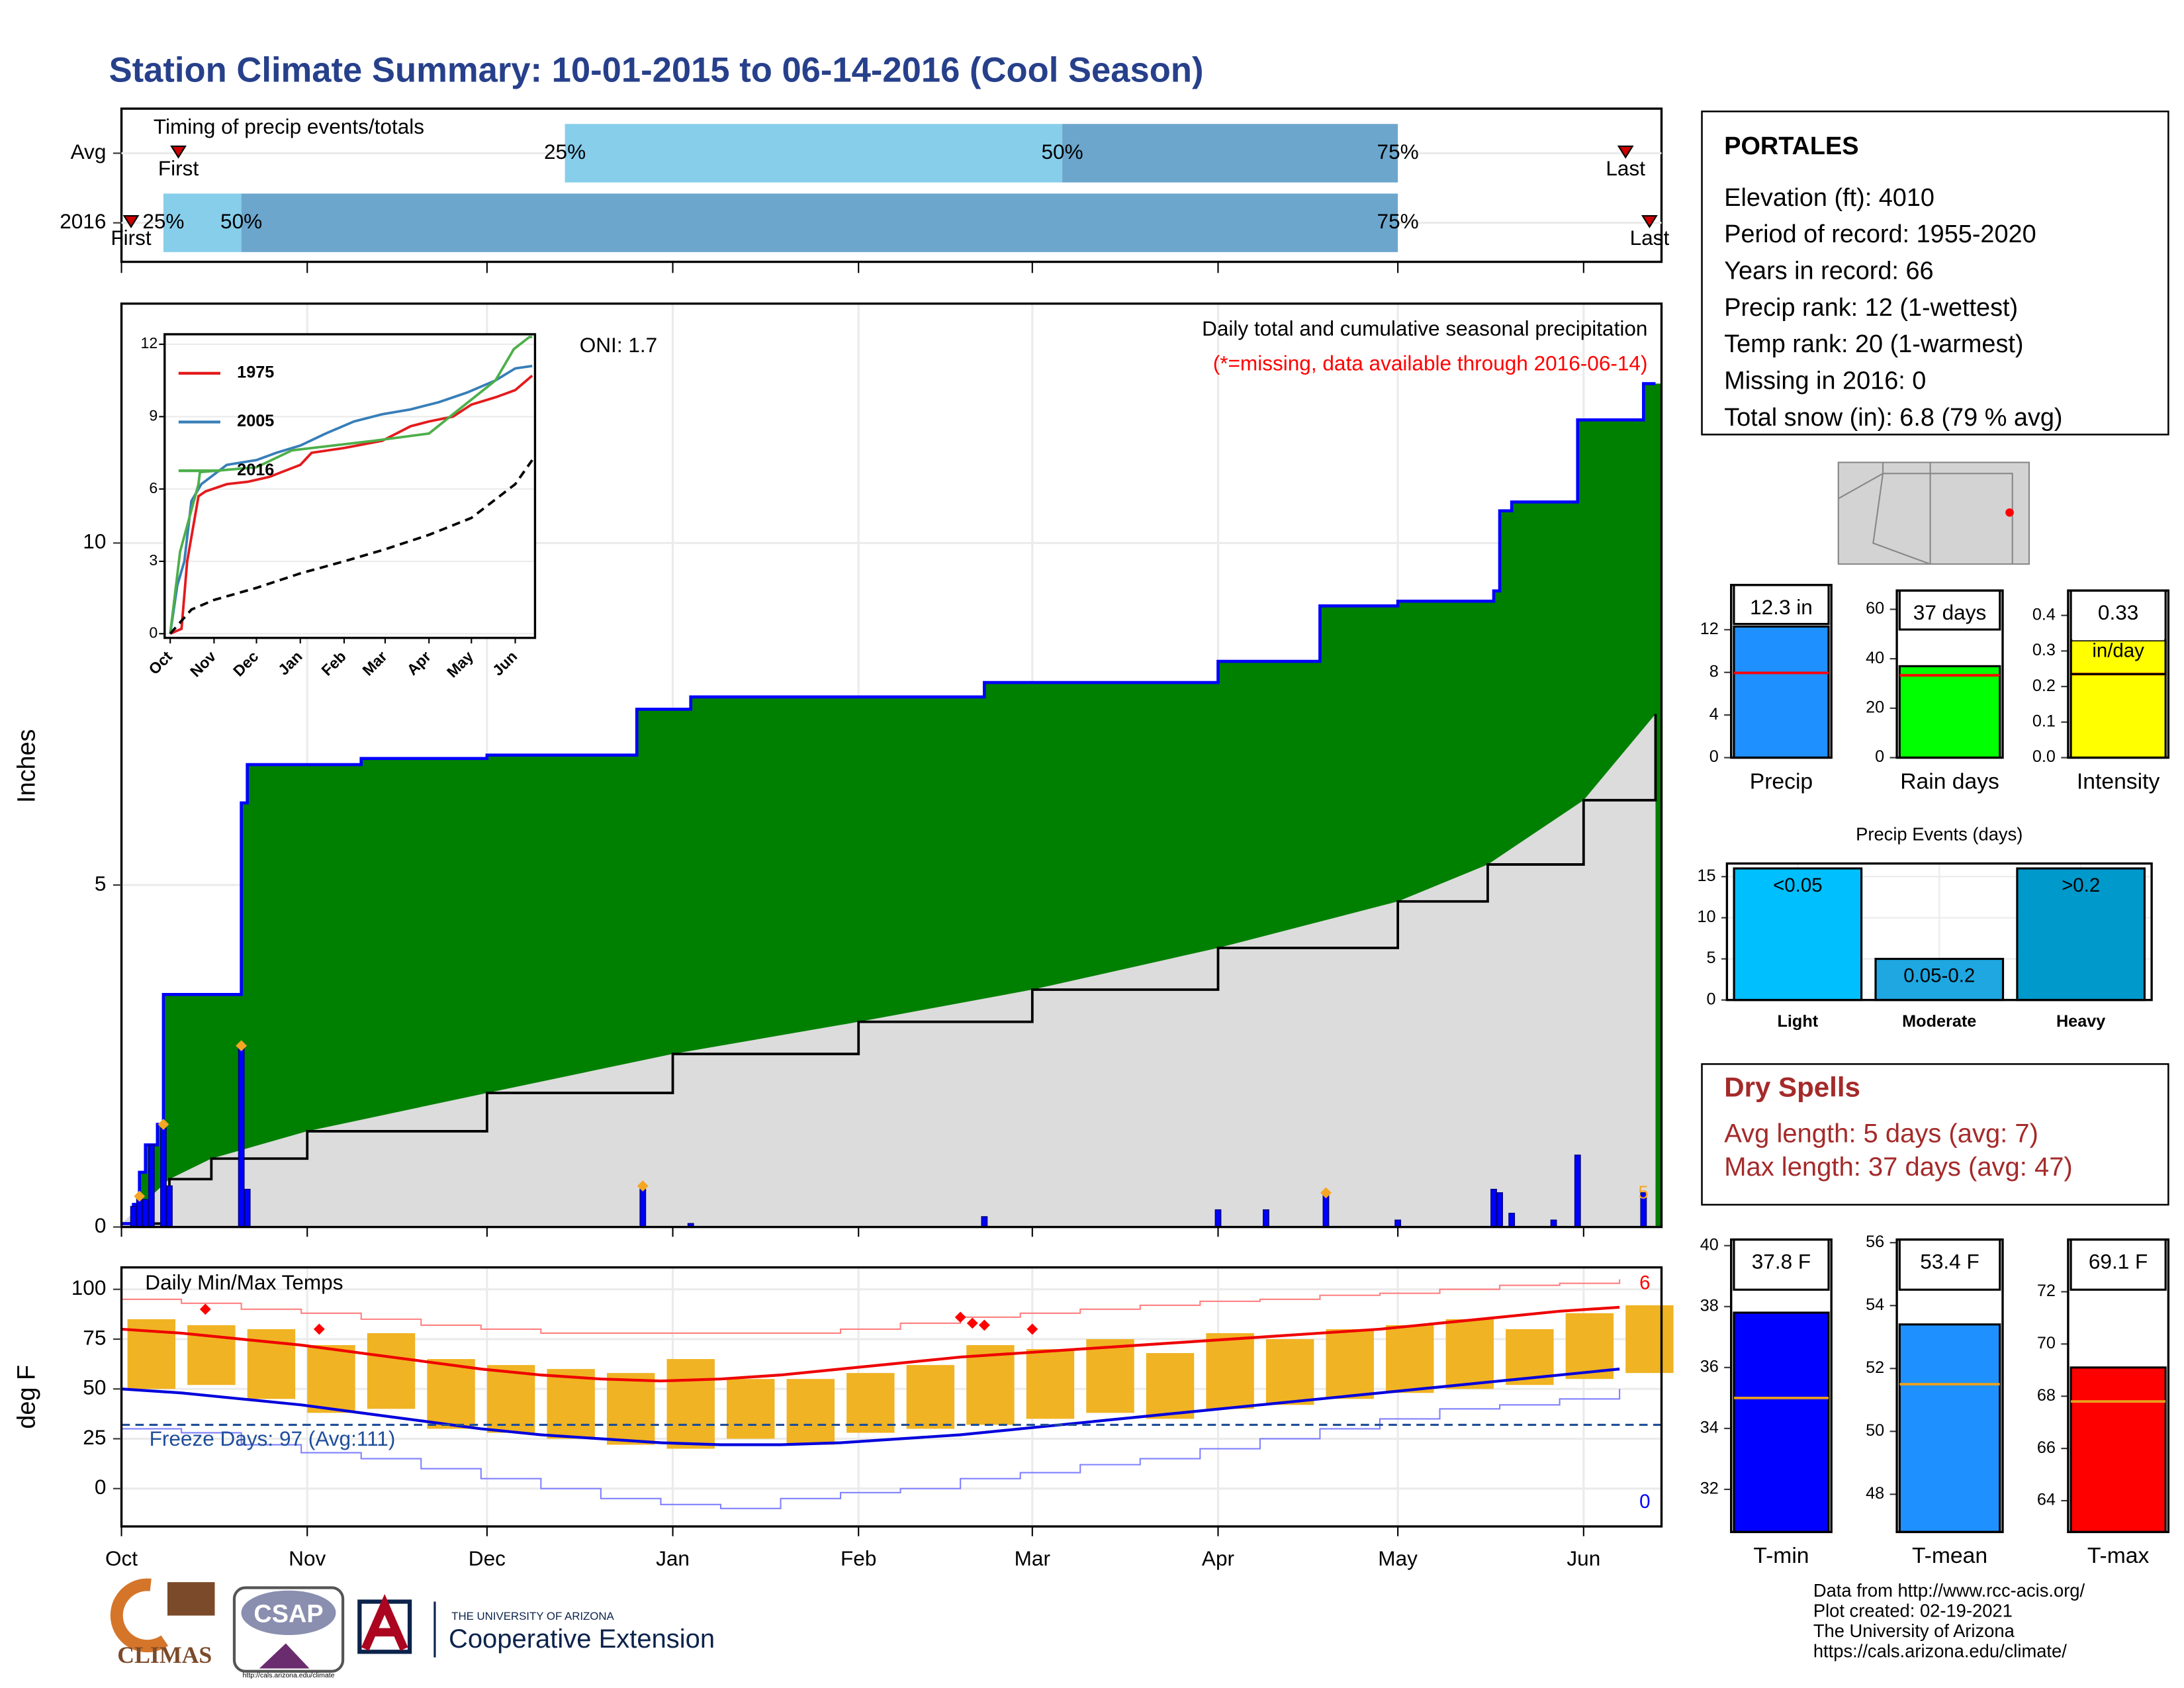  I want to click on station-info: Total snow (in): 6.8 (79 % avg), so click(1893, 418).